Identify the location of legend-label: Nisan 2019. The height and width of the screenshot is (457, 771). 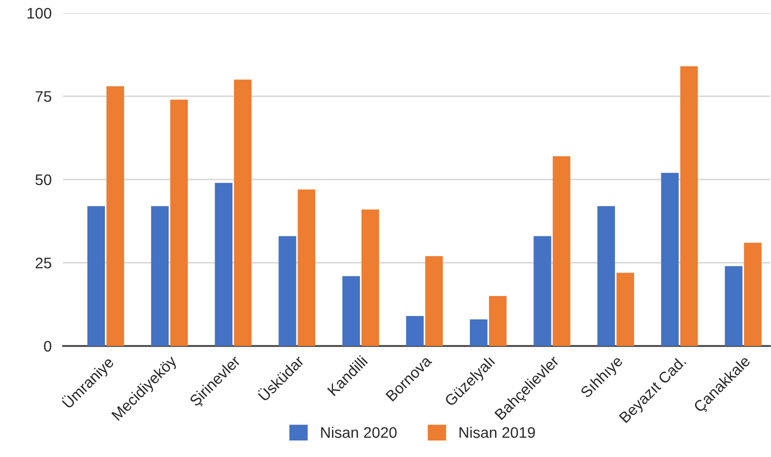
(497, 432).